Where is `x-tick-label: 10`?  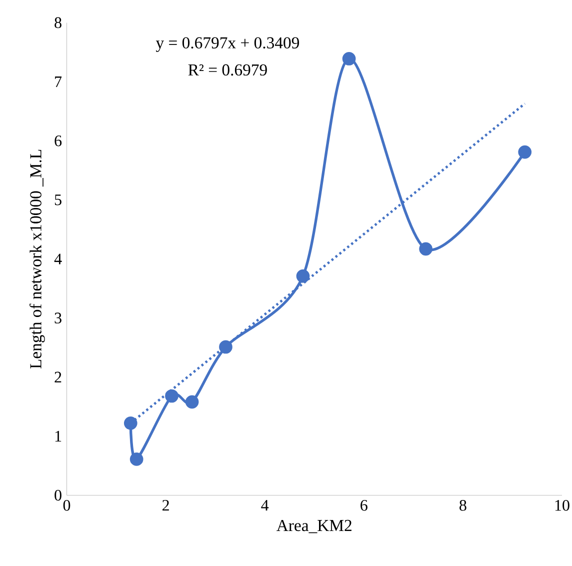 x-tick-label: 10 is located at coordinates (562, 505).